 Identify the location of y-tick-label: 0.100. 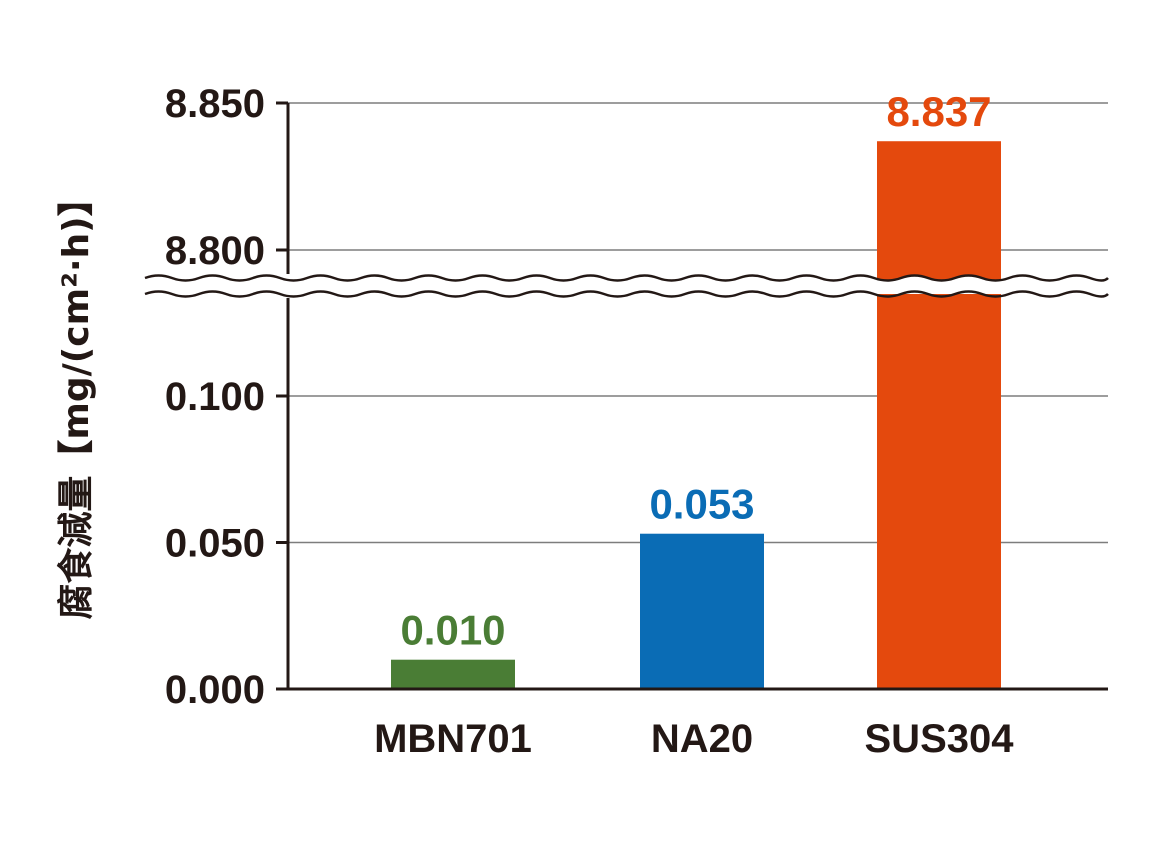
(215, 397).